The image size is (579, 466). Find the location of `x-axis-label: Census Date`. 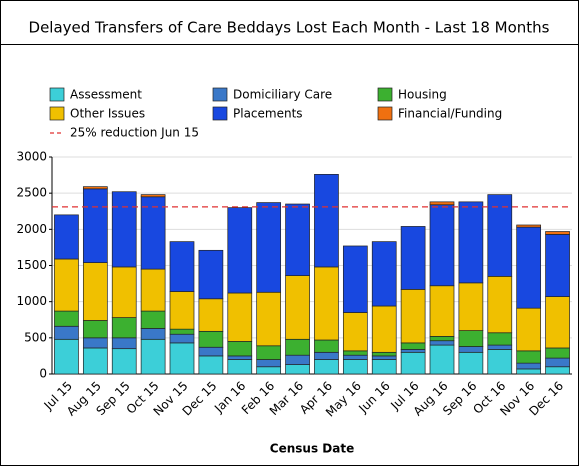

x-axis-label: Census Date is located at coordinates (312, 449).